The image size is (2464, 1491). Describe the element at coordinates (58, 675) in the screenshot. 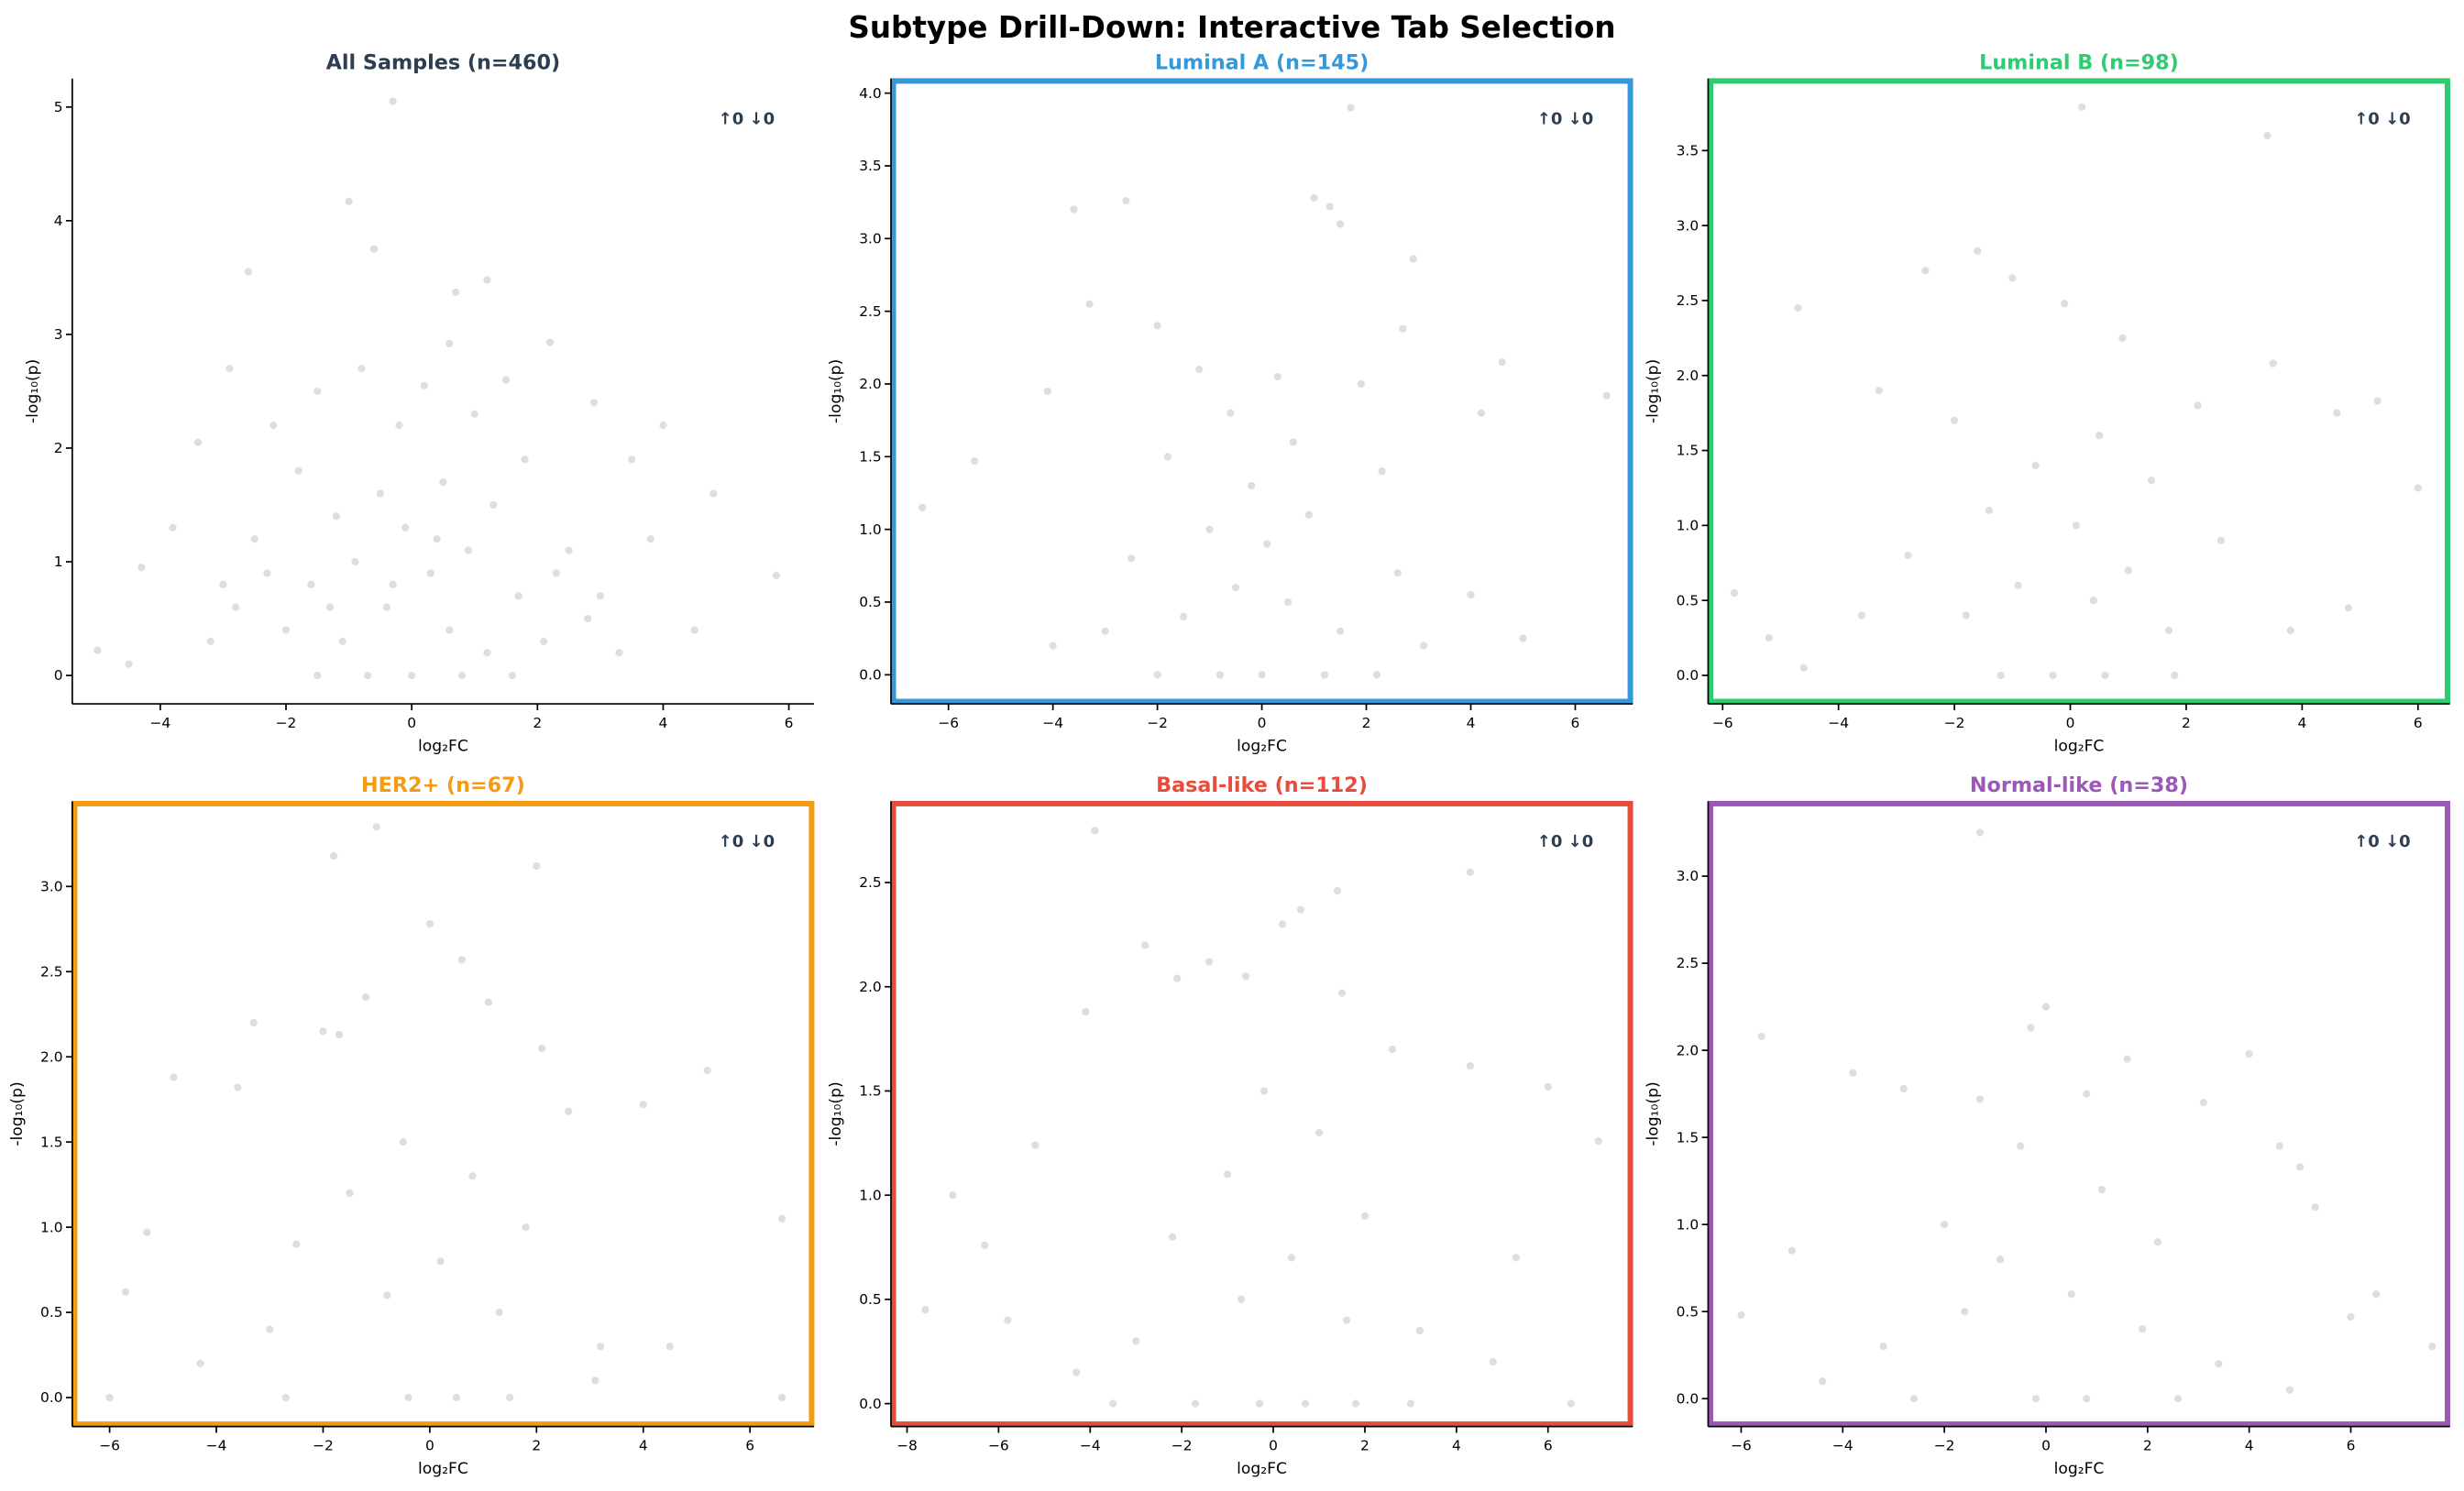

I see `y-tick-label: 0` at that location.